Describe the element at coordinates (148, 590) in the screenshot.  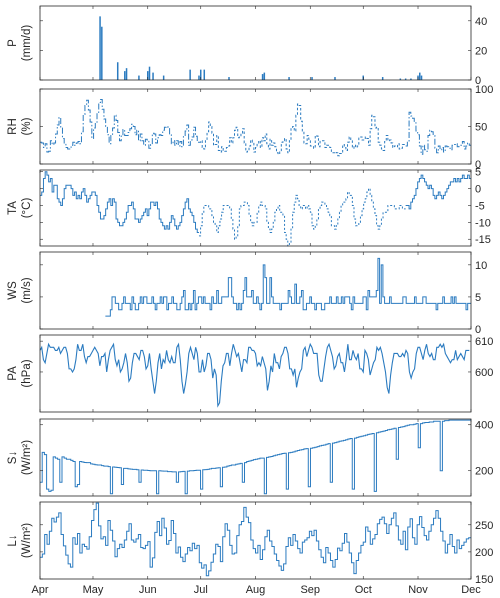
I see `x-tick-label: Jun` at that location.